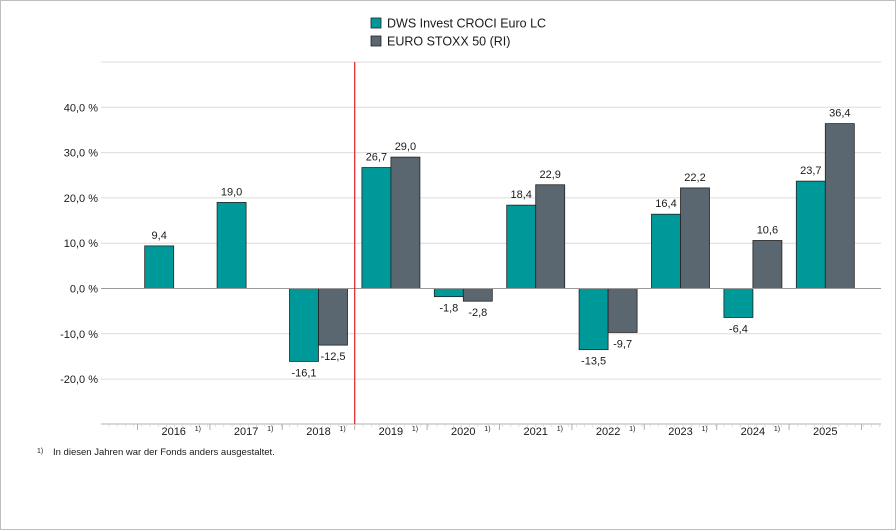  Describe the element at coordinates (448, 42) in the screenshot. I see `legend-label: EURO STOXX 50 (RI)` at that location.